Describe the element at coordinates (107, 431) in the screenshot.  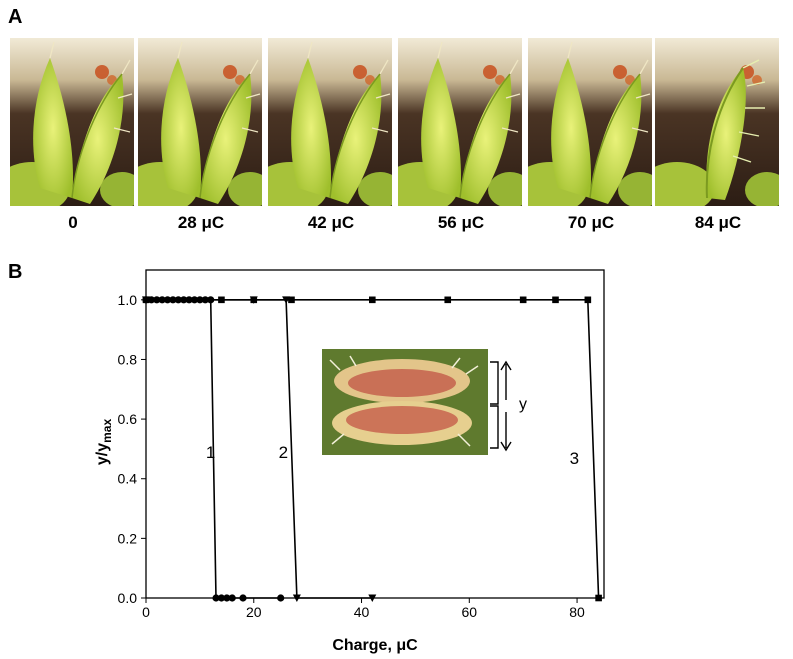
I see `y-axis-title-subscript: max` at that location.